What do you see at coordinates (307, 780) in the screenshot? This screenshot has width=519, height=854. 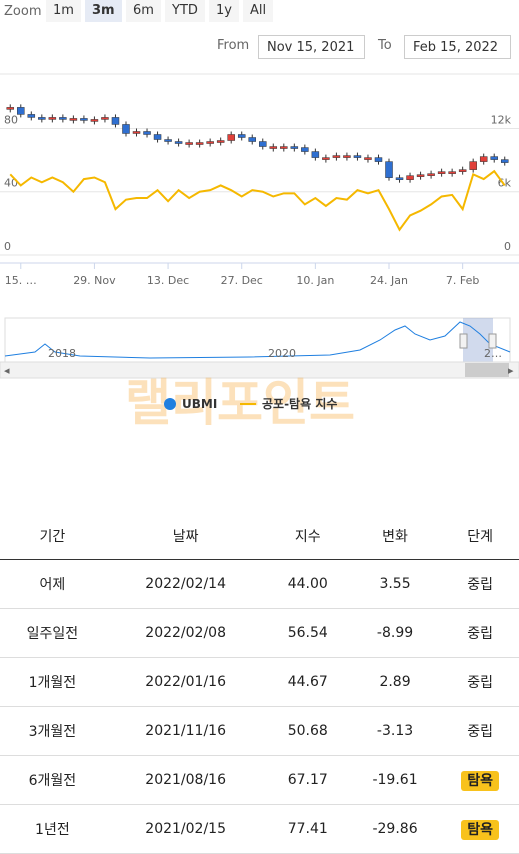 I see `table-cell: 67.17` at bounding box center [307, 780].